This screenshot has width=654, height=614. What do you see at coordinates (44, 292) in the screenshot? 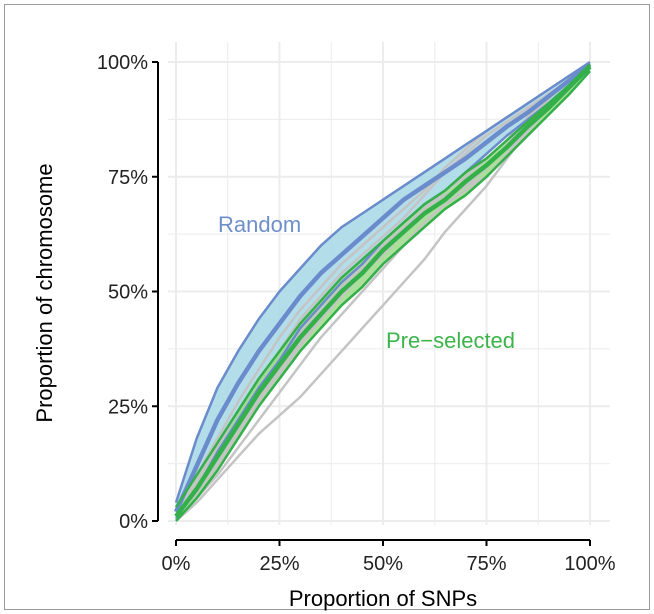
I see `y-axis-title: Proportion of chromosome` at bounding box center [44, 292].